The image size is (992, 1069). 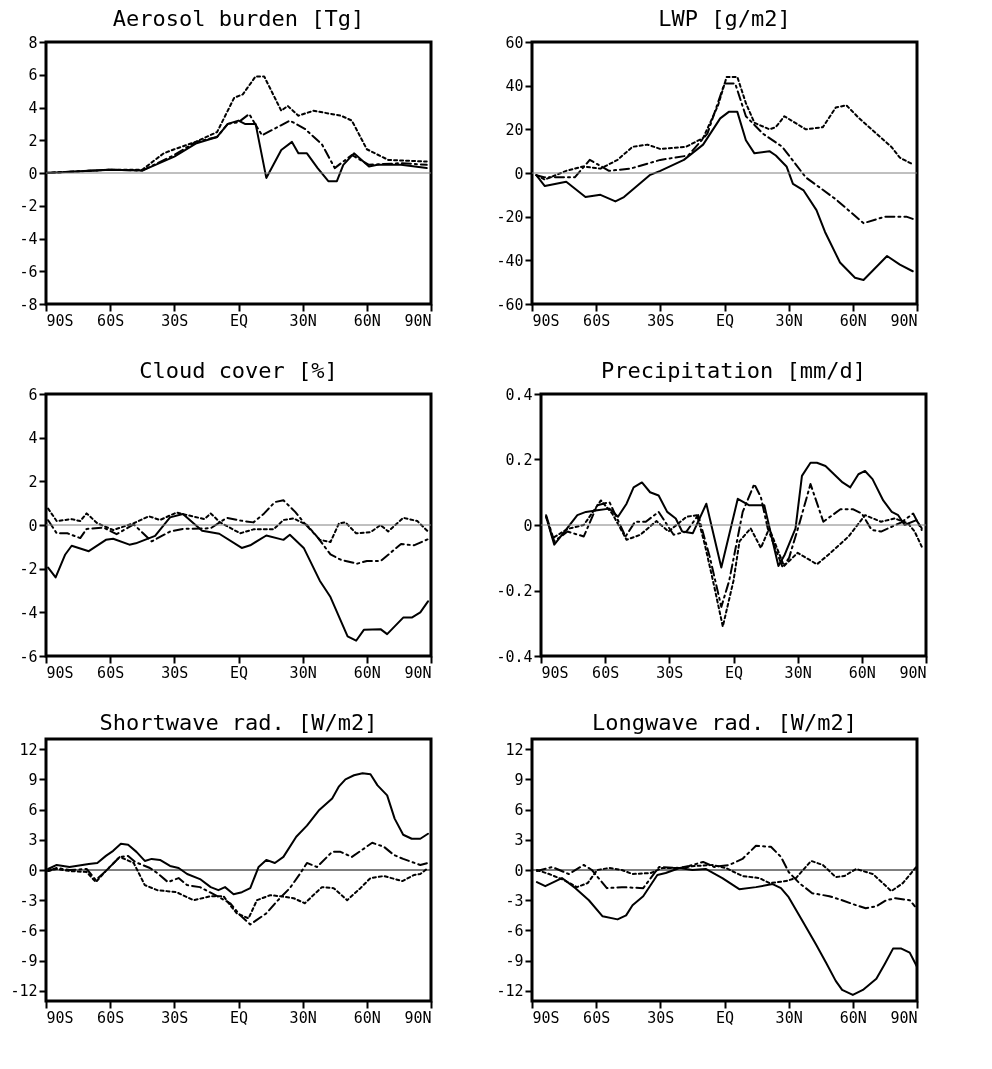 What do you see at coordinates (238, 18) in the screenshot?
I see `chart-title: Aerosol burden [Tg]` at bounding box center [238, 18].